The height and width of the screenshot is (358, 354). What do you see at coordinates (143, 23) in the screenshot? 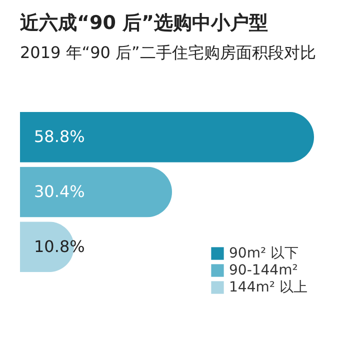
I see `chart-title: 近六成“90 后”选购中小户型` at bounding box center [143, 23].